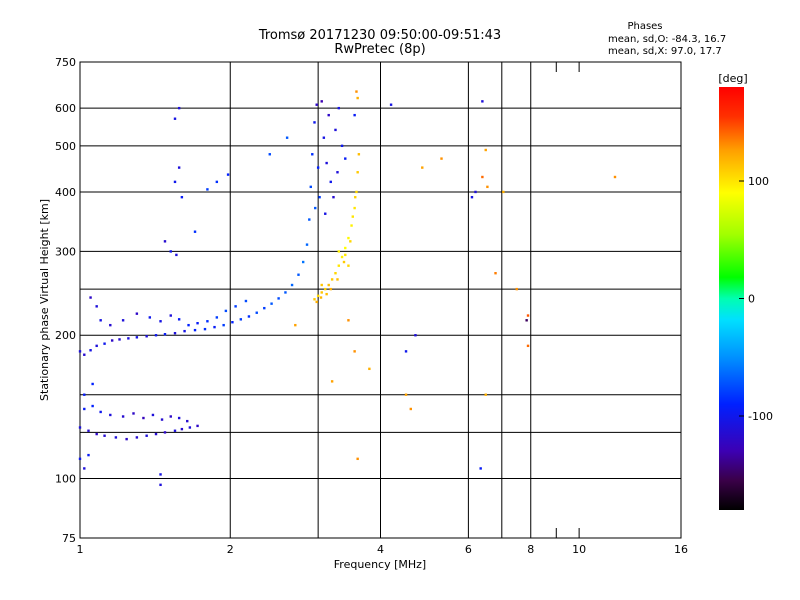  Describe the element at coordinates (80, 549) in the screenshot. I see `x-tick-label: 1` at that location.